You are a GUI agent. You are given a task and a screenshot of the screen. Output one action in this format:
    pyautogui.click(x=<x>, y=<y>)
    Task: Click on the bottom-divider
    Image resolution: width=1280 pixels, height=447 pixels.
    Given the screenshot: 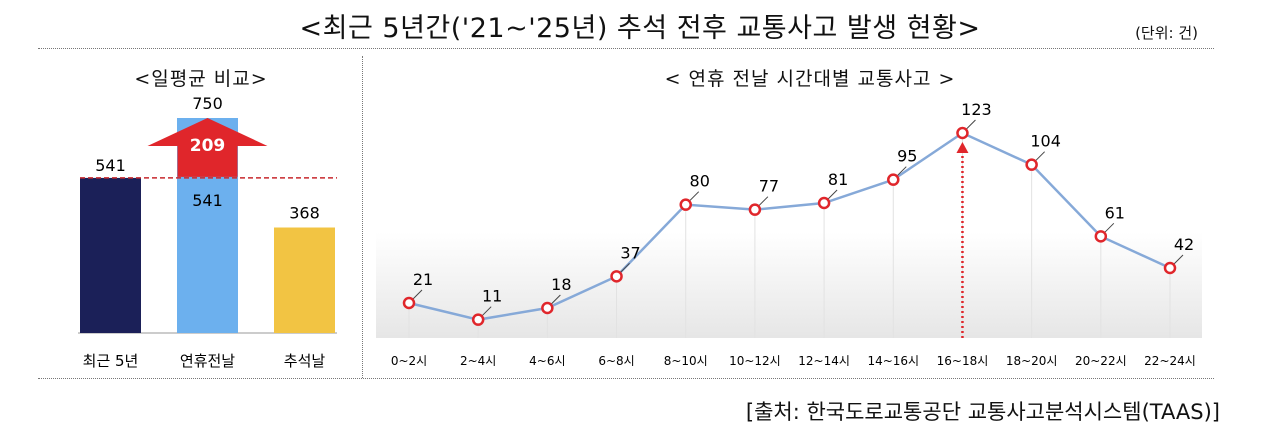 What is the action you would take?
    pyautogui.click(x=626, y=378)
    